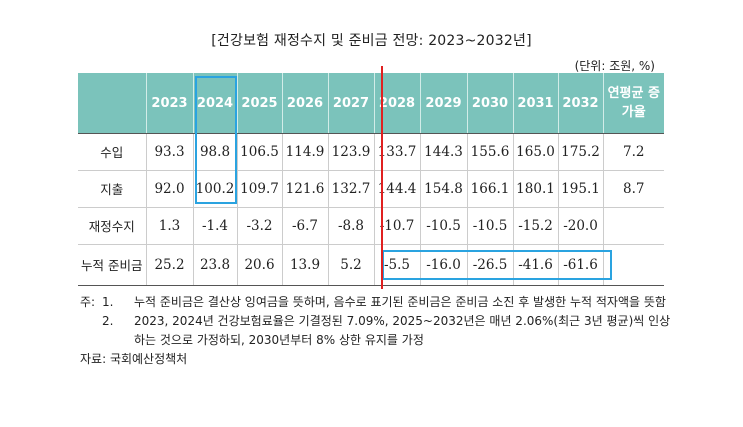 The width and height of the screenshot is (743, 427). Describe the element at coordinates (169, 189) in the screenshot. I see `table-cell: 92.0` at that location.